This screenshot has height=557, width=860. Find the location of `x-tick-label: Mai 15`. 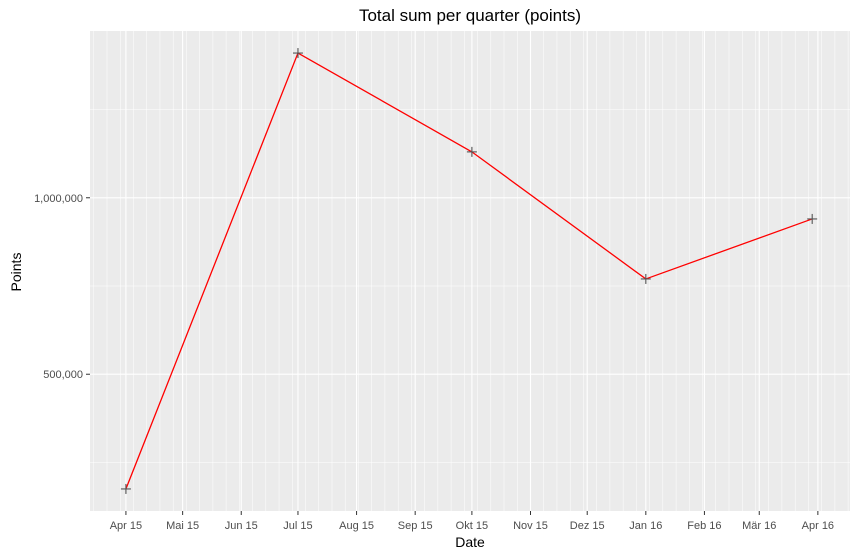

x-tick-label: Mai 15 is located at coordinates (182, 526).